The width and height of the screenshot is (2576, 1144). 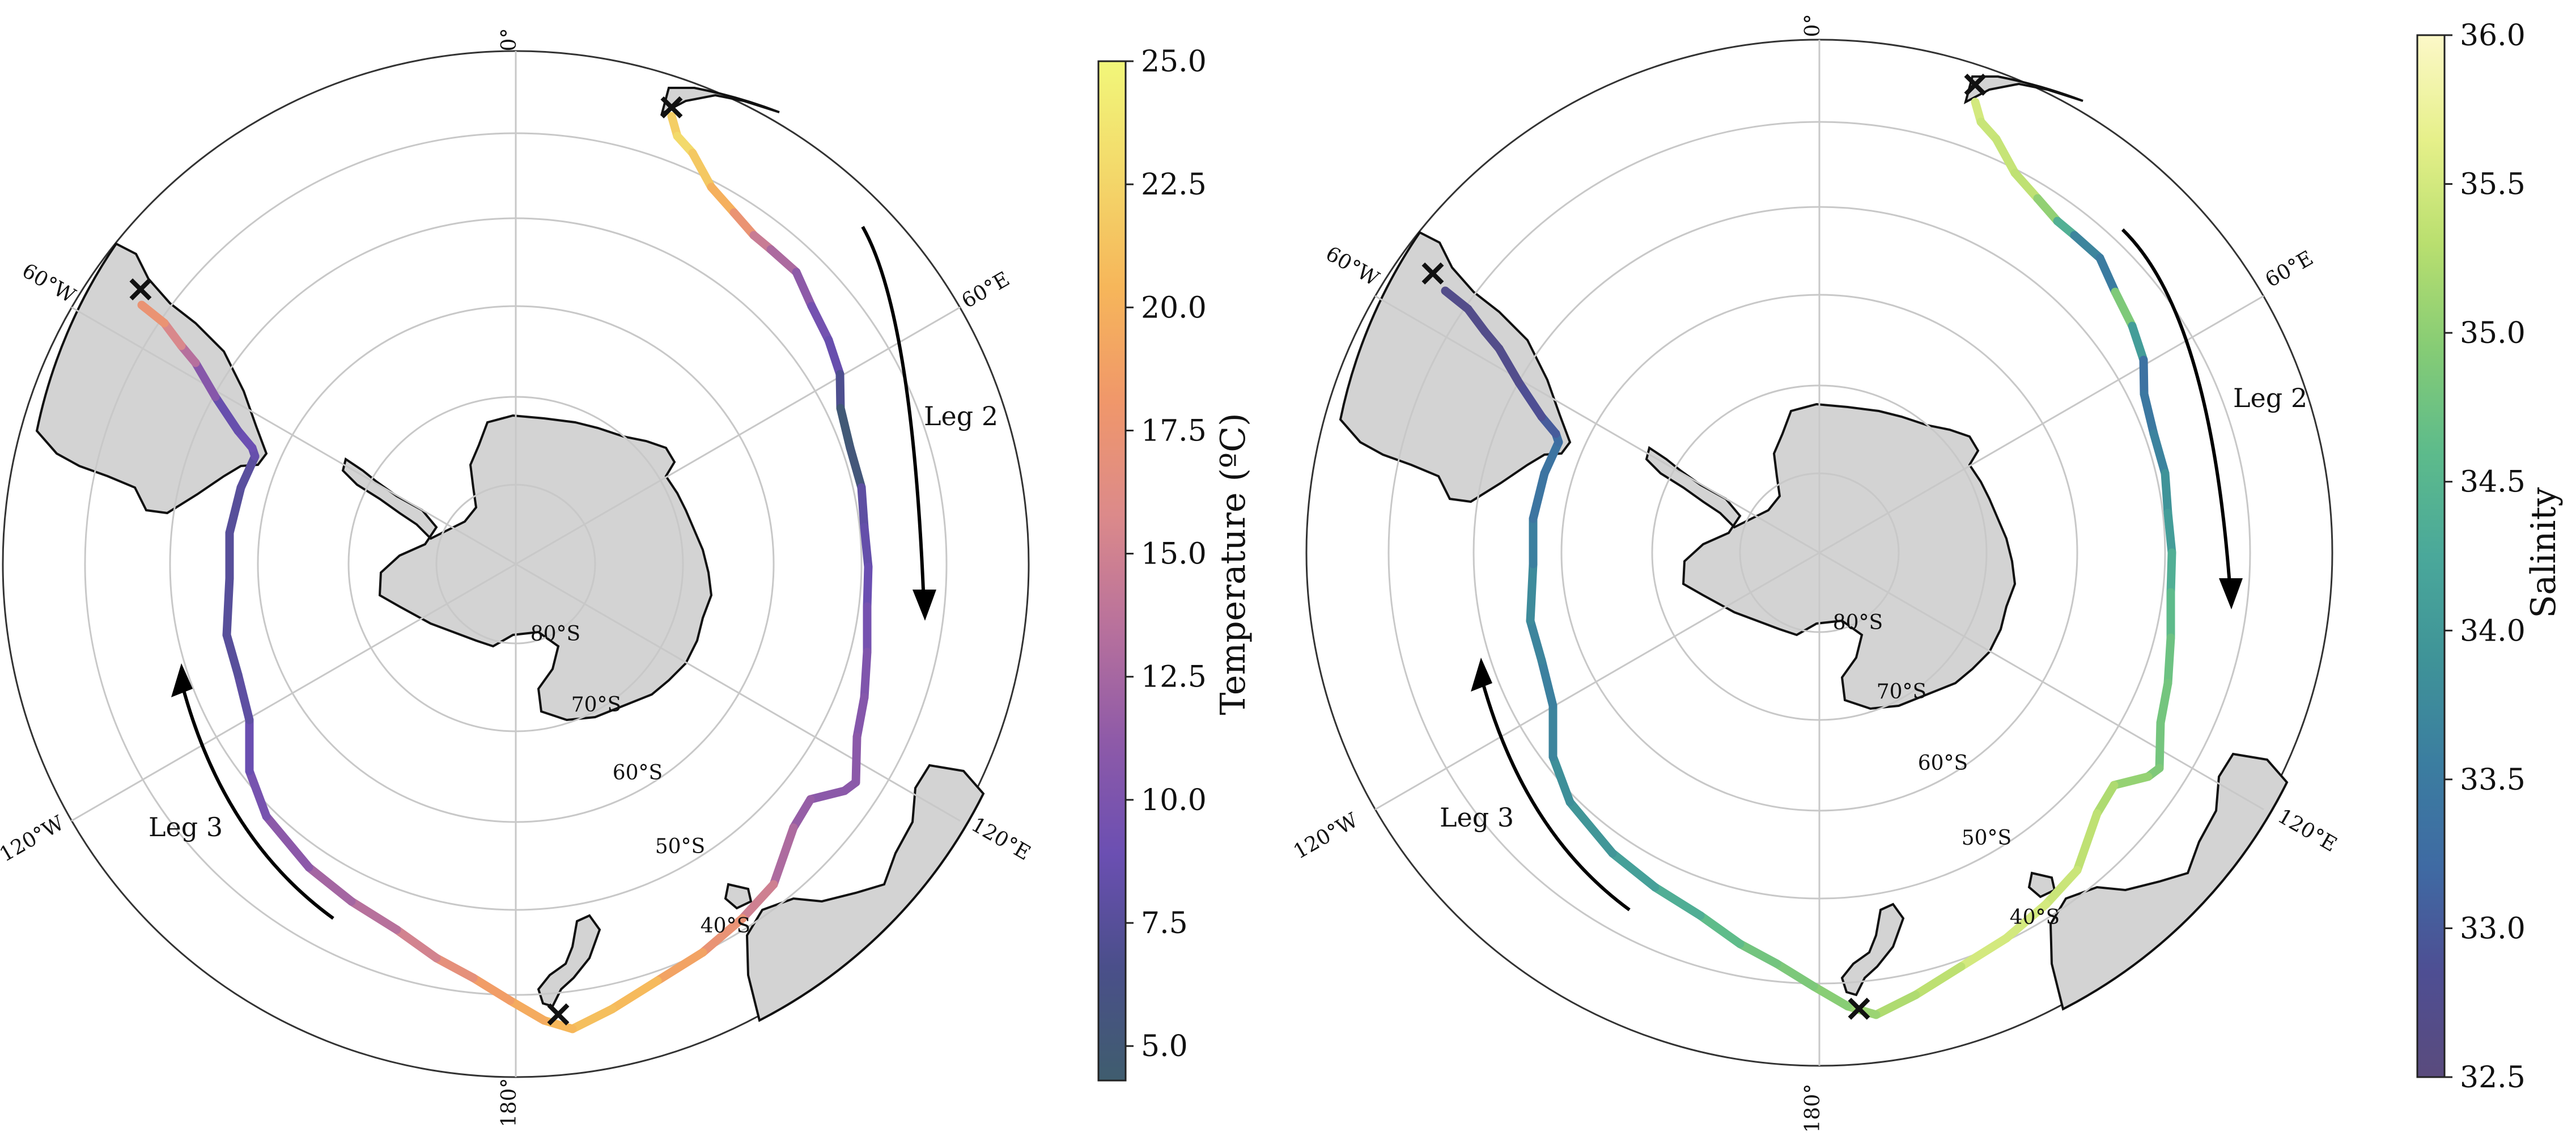 What do you see at coordinates (986, 290) in the screenshot?
I see `lon-label-60e: 60°E` at bounding box center [986, 290].